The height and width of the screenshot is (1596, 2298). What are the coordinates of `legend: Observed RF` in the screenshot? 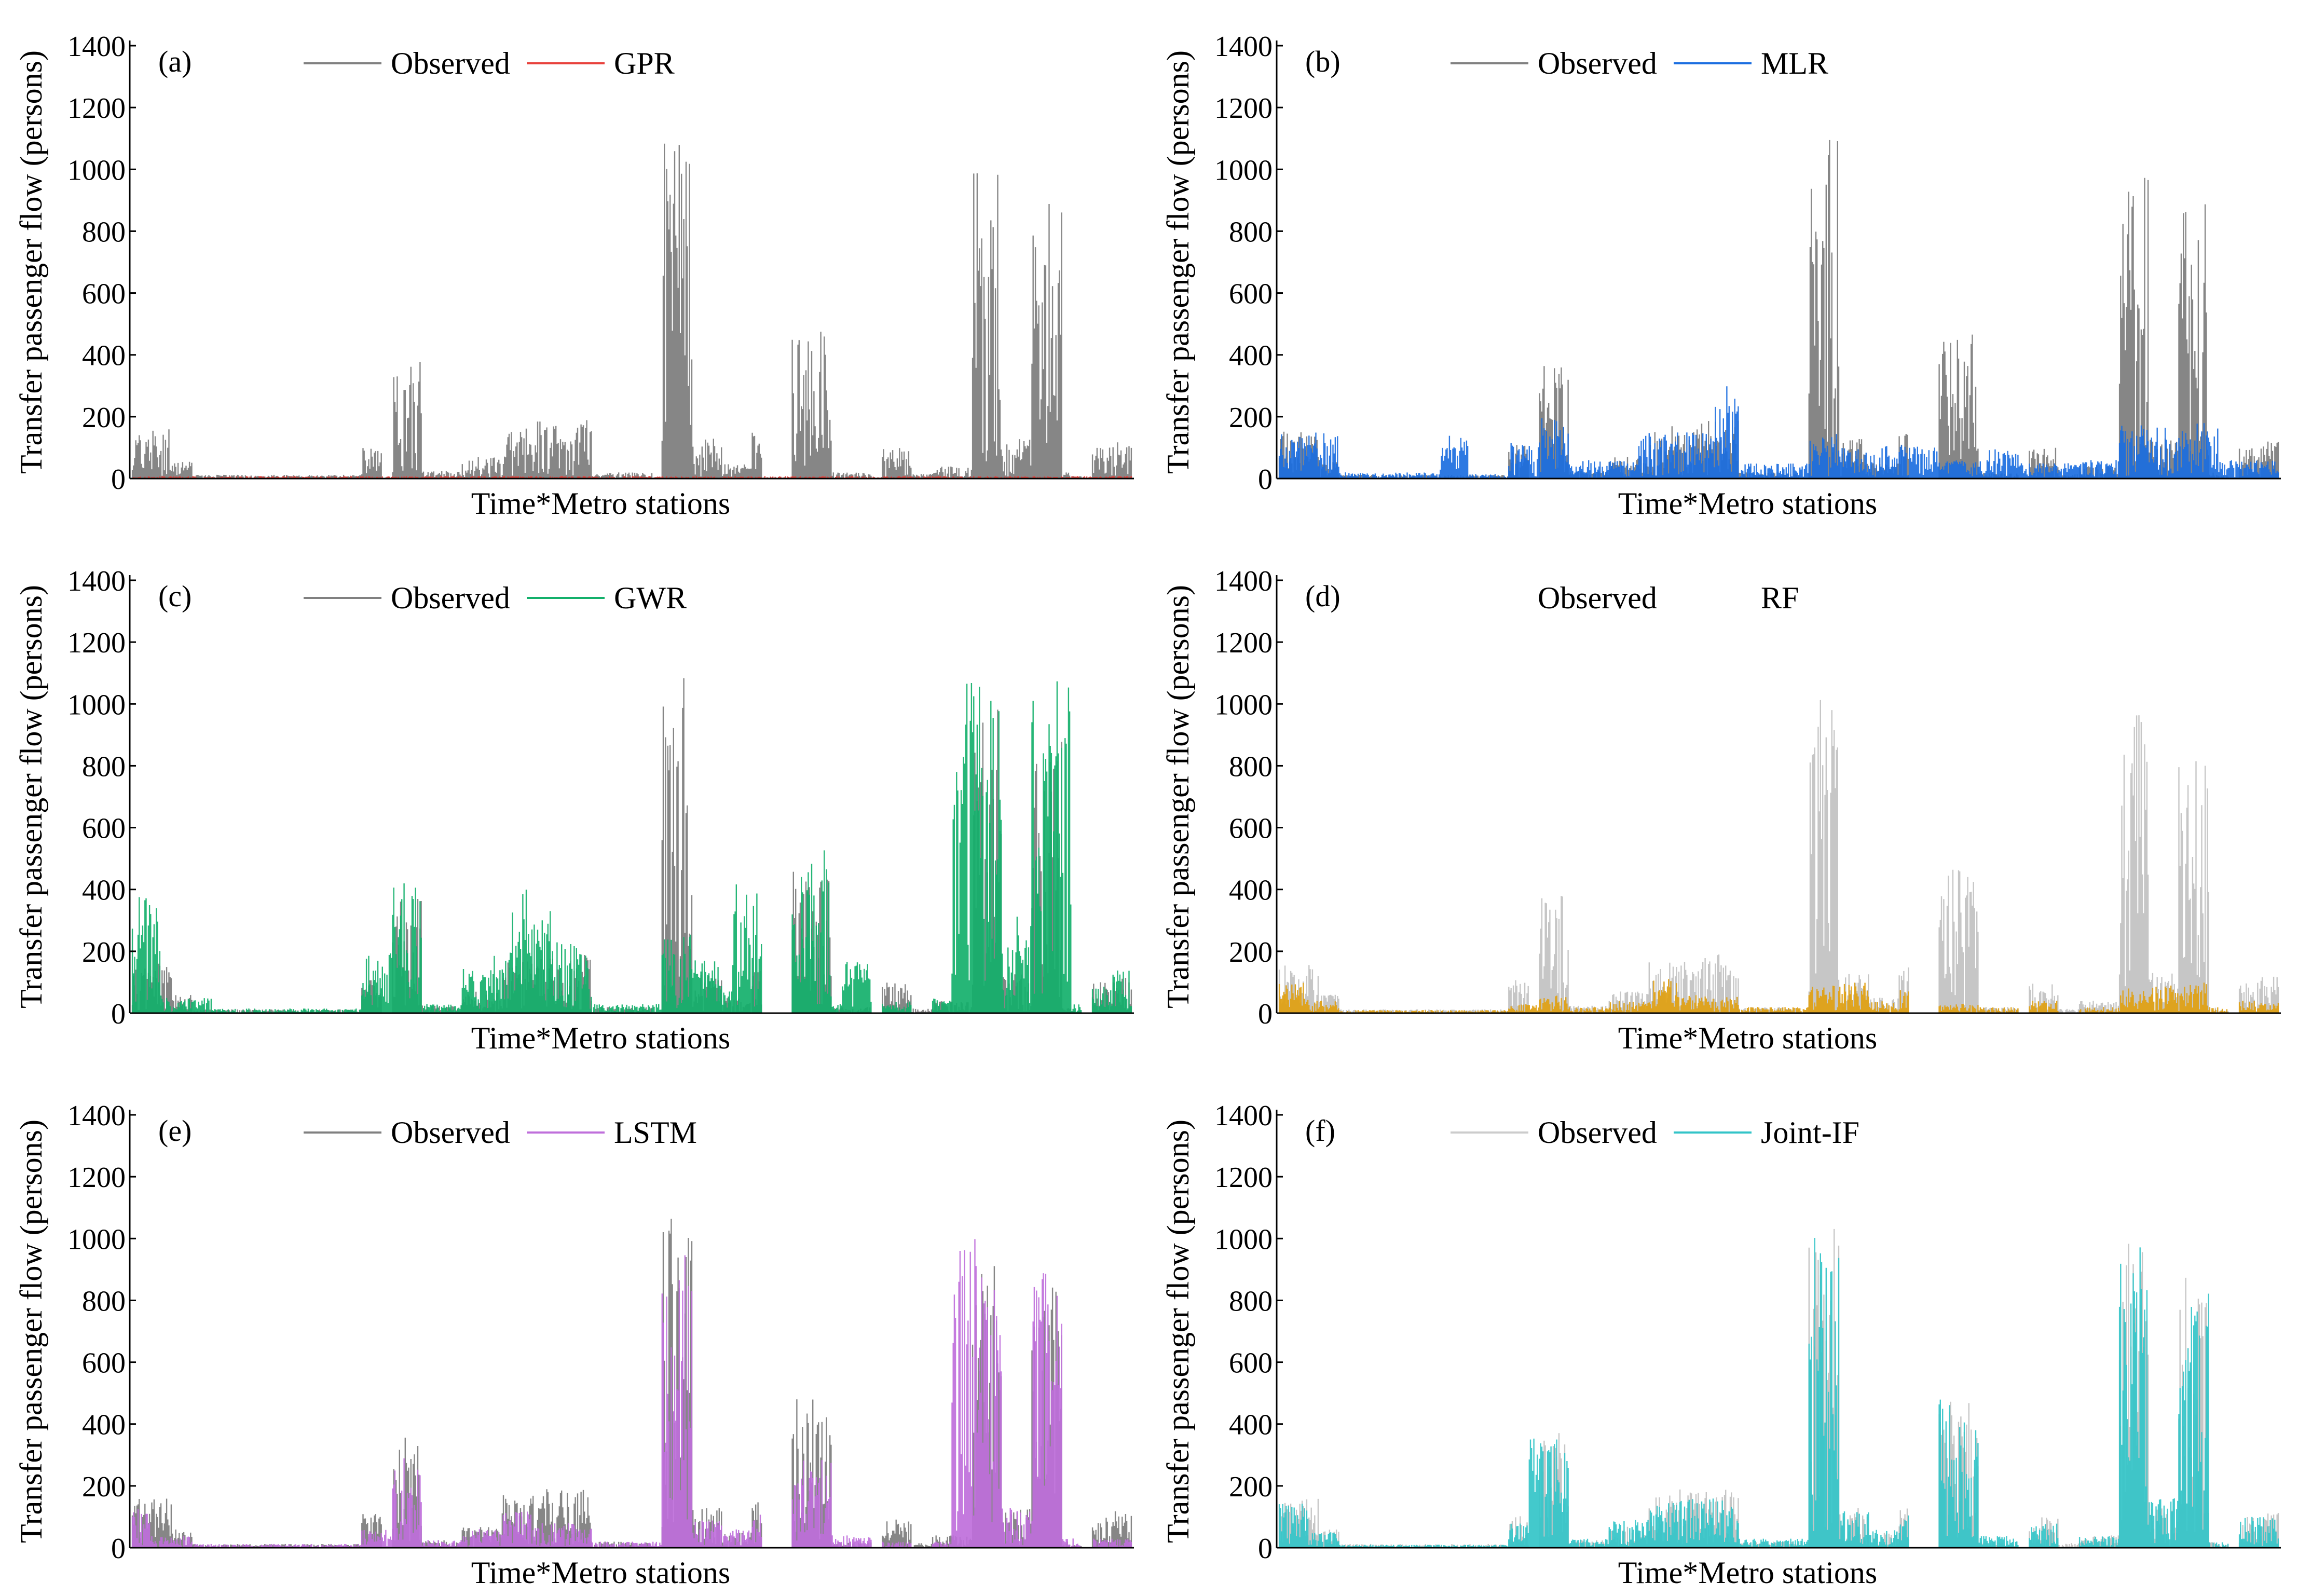 It's located at (1668, 598).